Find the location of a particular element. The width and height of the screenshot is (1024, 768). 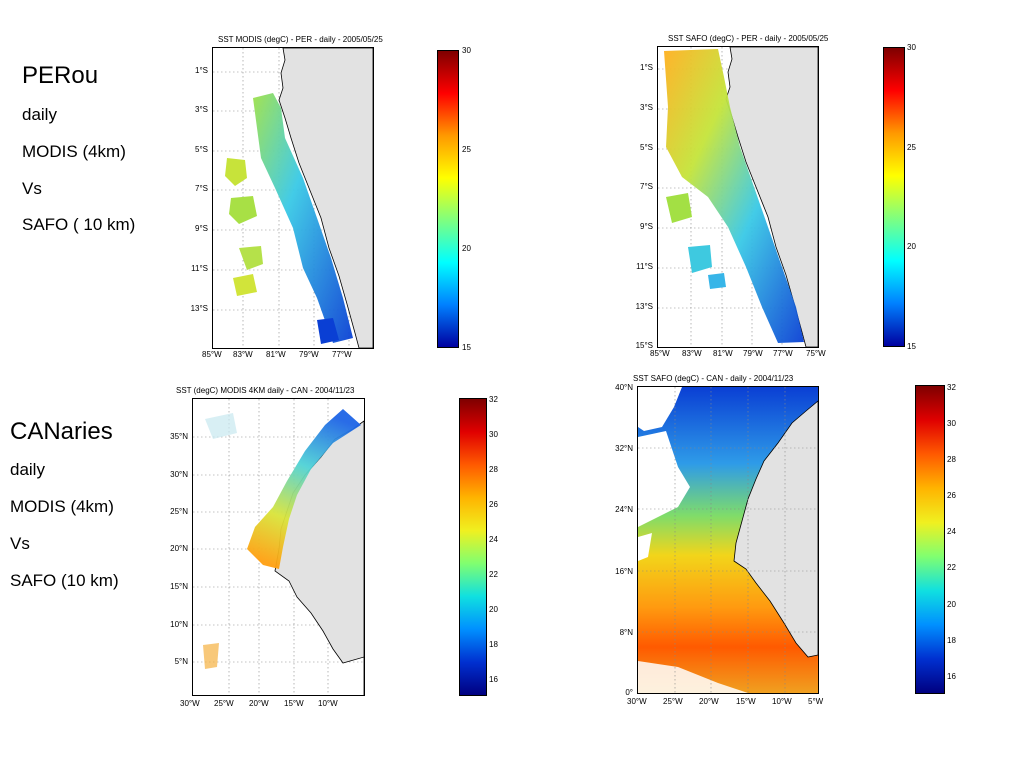

canary-frequency-label: daily is located at coordinates (27, 469).